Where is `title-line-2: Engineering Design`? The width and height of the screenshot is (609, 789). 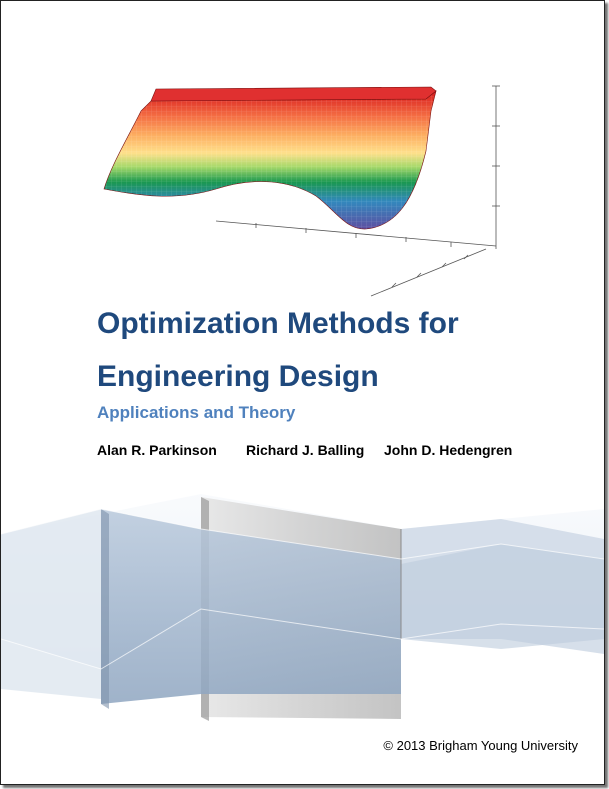
title-line-2: Engineering Design is located at coordinates (238, 376).